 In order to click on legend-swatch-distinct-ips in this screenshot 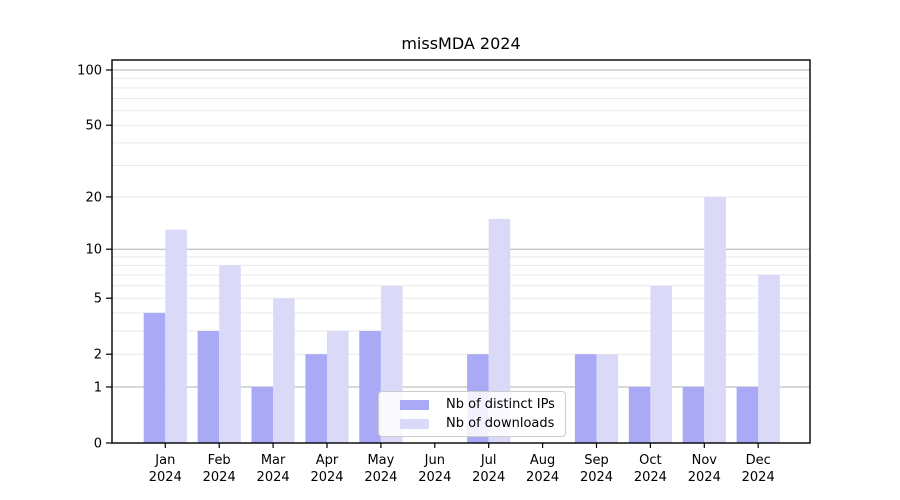, I will do `click(414, 404)`.